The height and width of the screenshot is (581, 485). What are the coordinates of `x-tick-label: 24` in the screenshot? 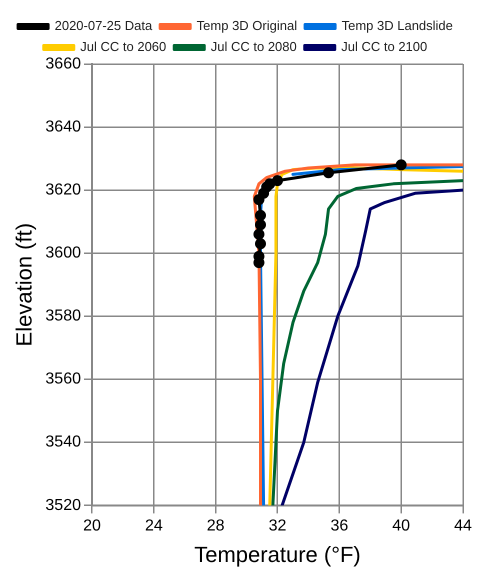 It's located at (153, 525).